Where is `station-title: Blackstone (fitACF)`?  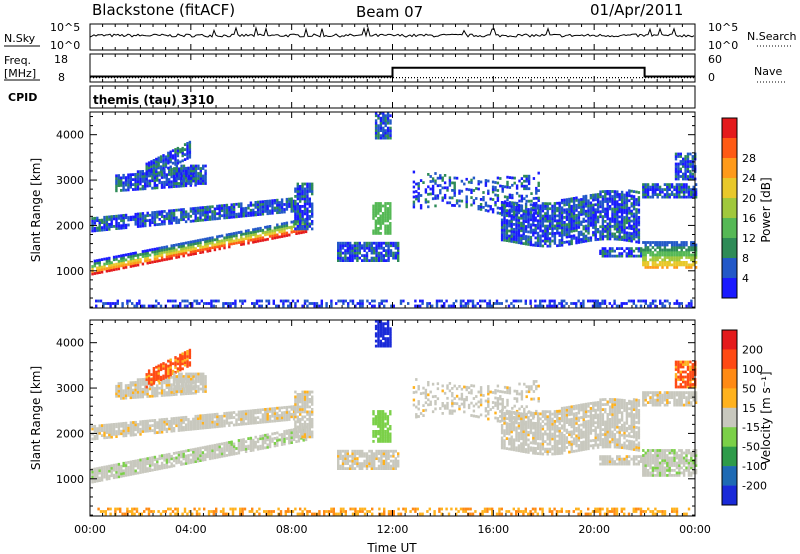 station-title: Blackstone (fitACF) is located at coordinates (163, 10).